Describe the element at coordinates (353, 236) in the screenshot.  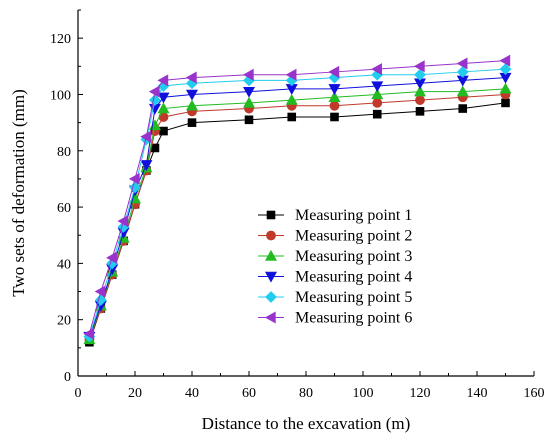
I see `legend-label: Measuring point 2` at that location.